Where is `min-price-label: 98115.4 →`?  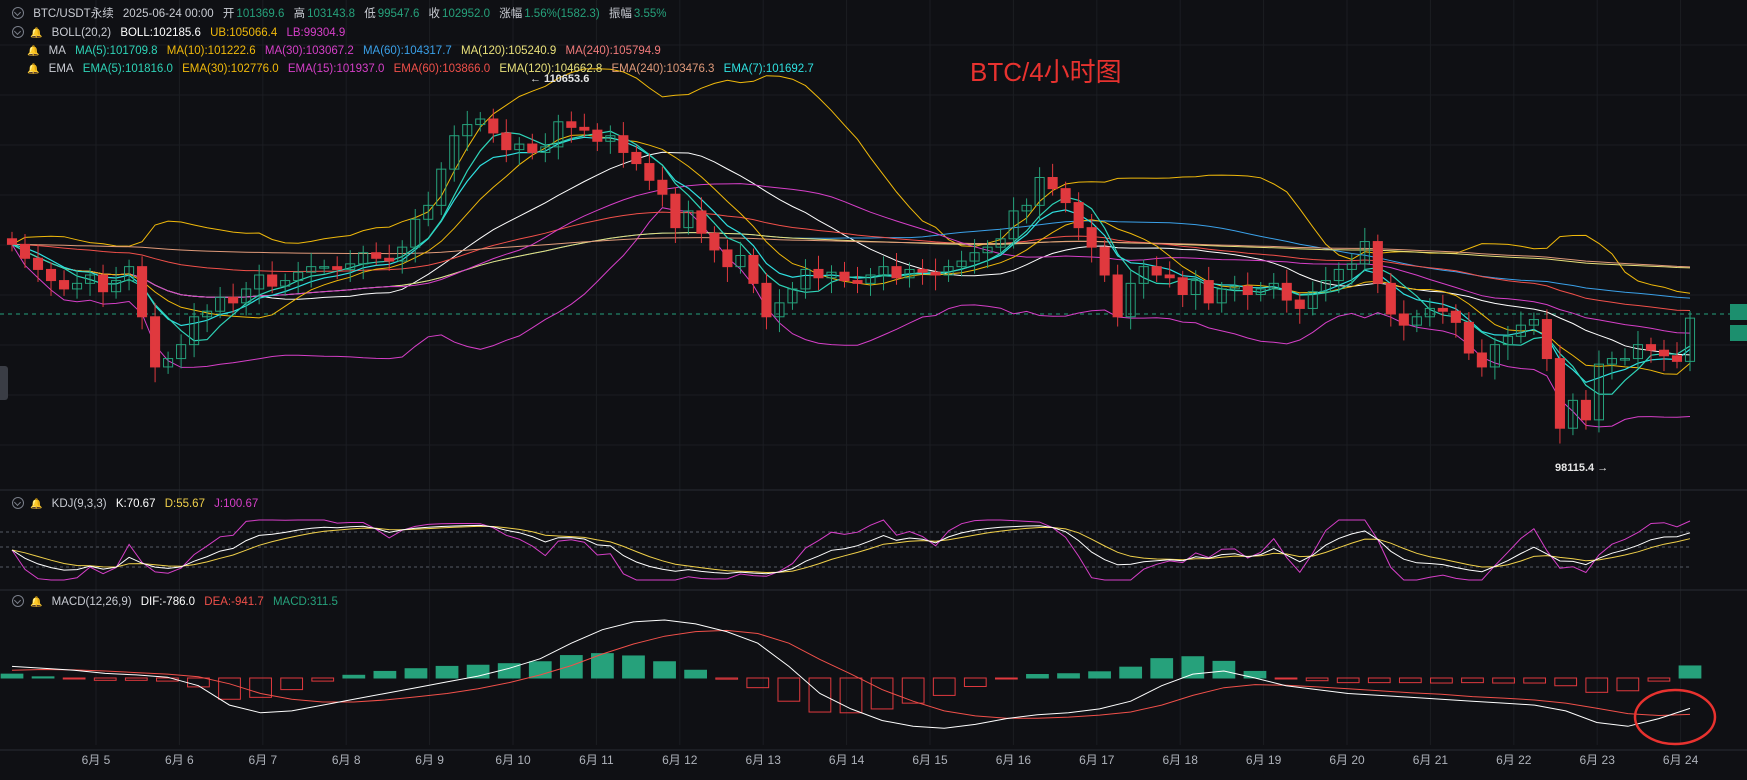
min-price-label: 98115.4 → is located at coordinates (1582, 468).